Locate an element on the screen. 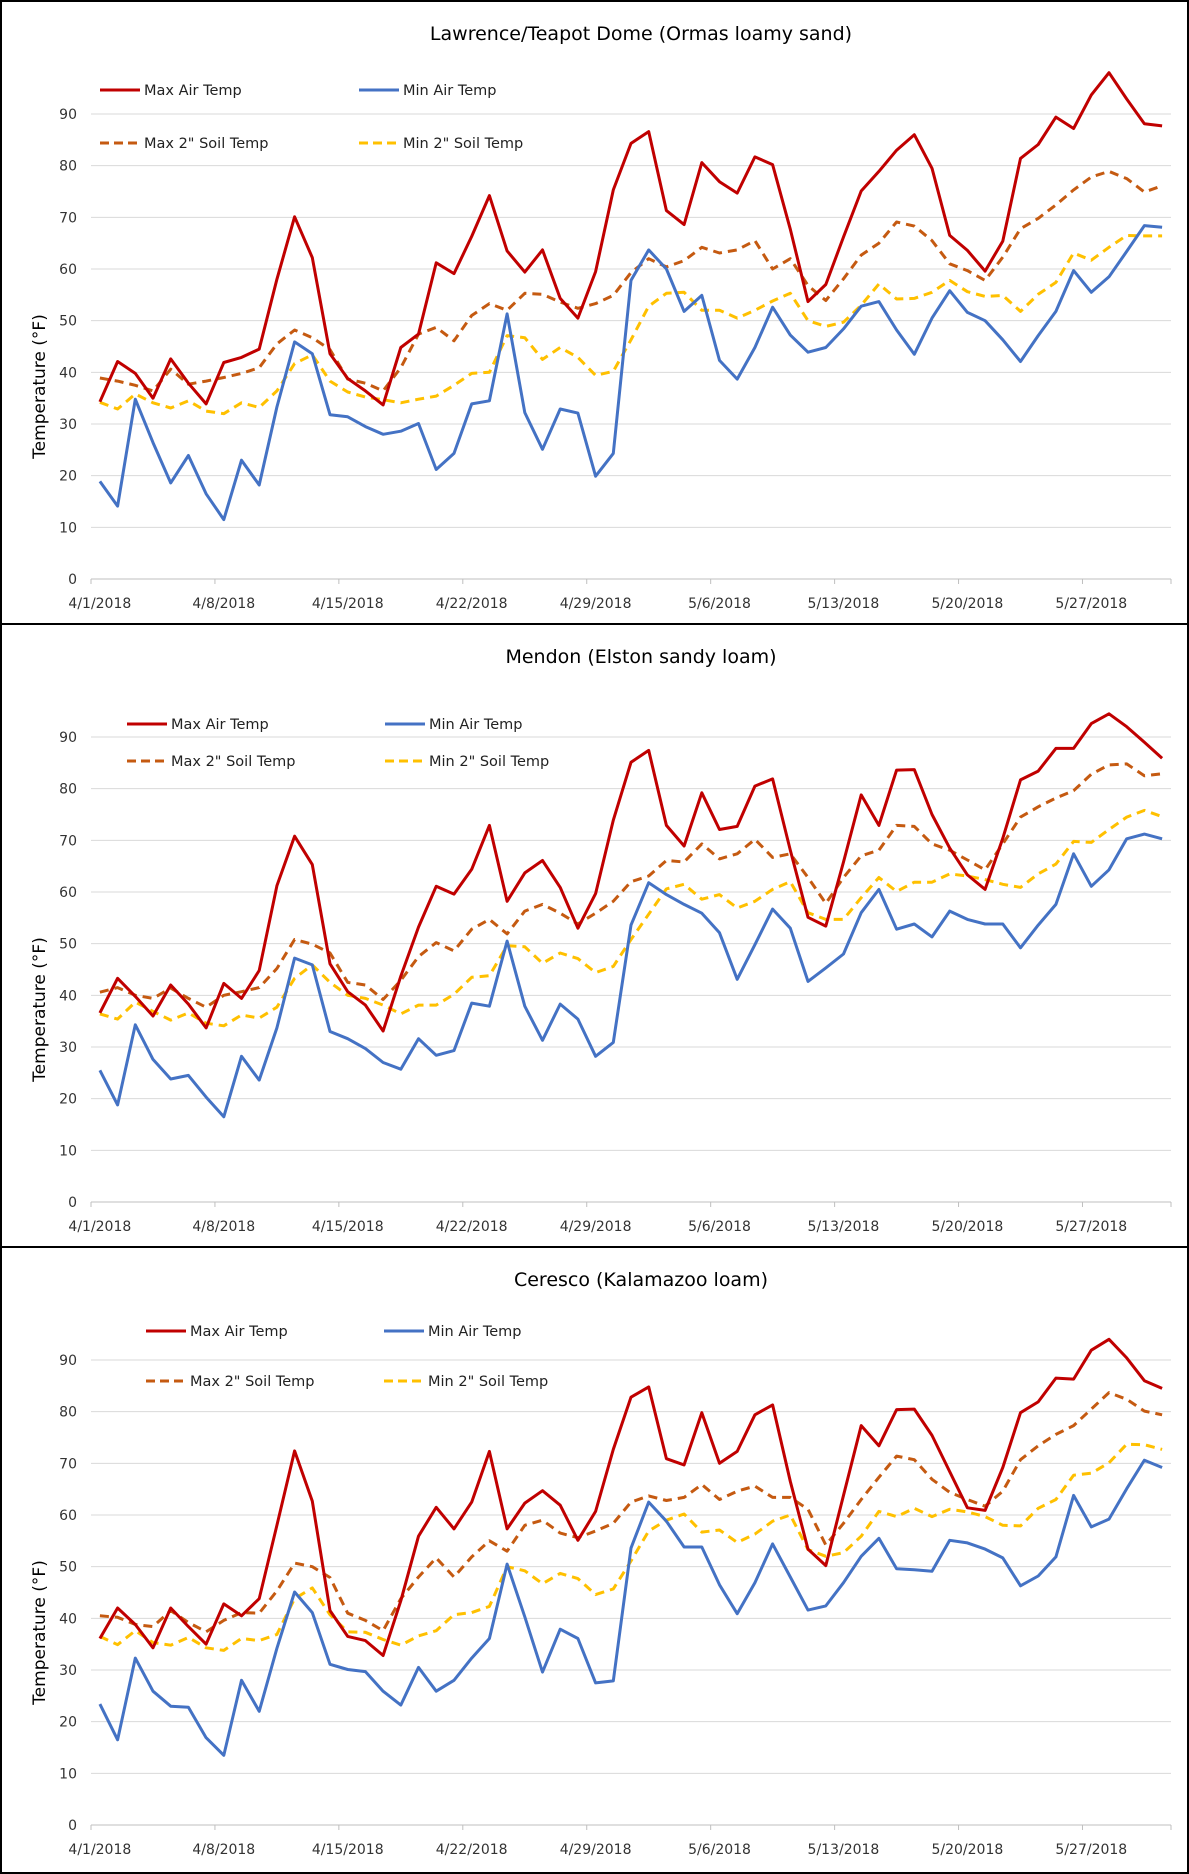  chart-title: Lawrence/Teapot Dome (Ormas loamy sand) is located at coordinates (641, 34).